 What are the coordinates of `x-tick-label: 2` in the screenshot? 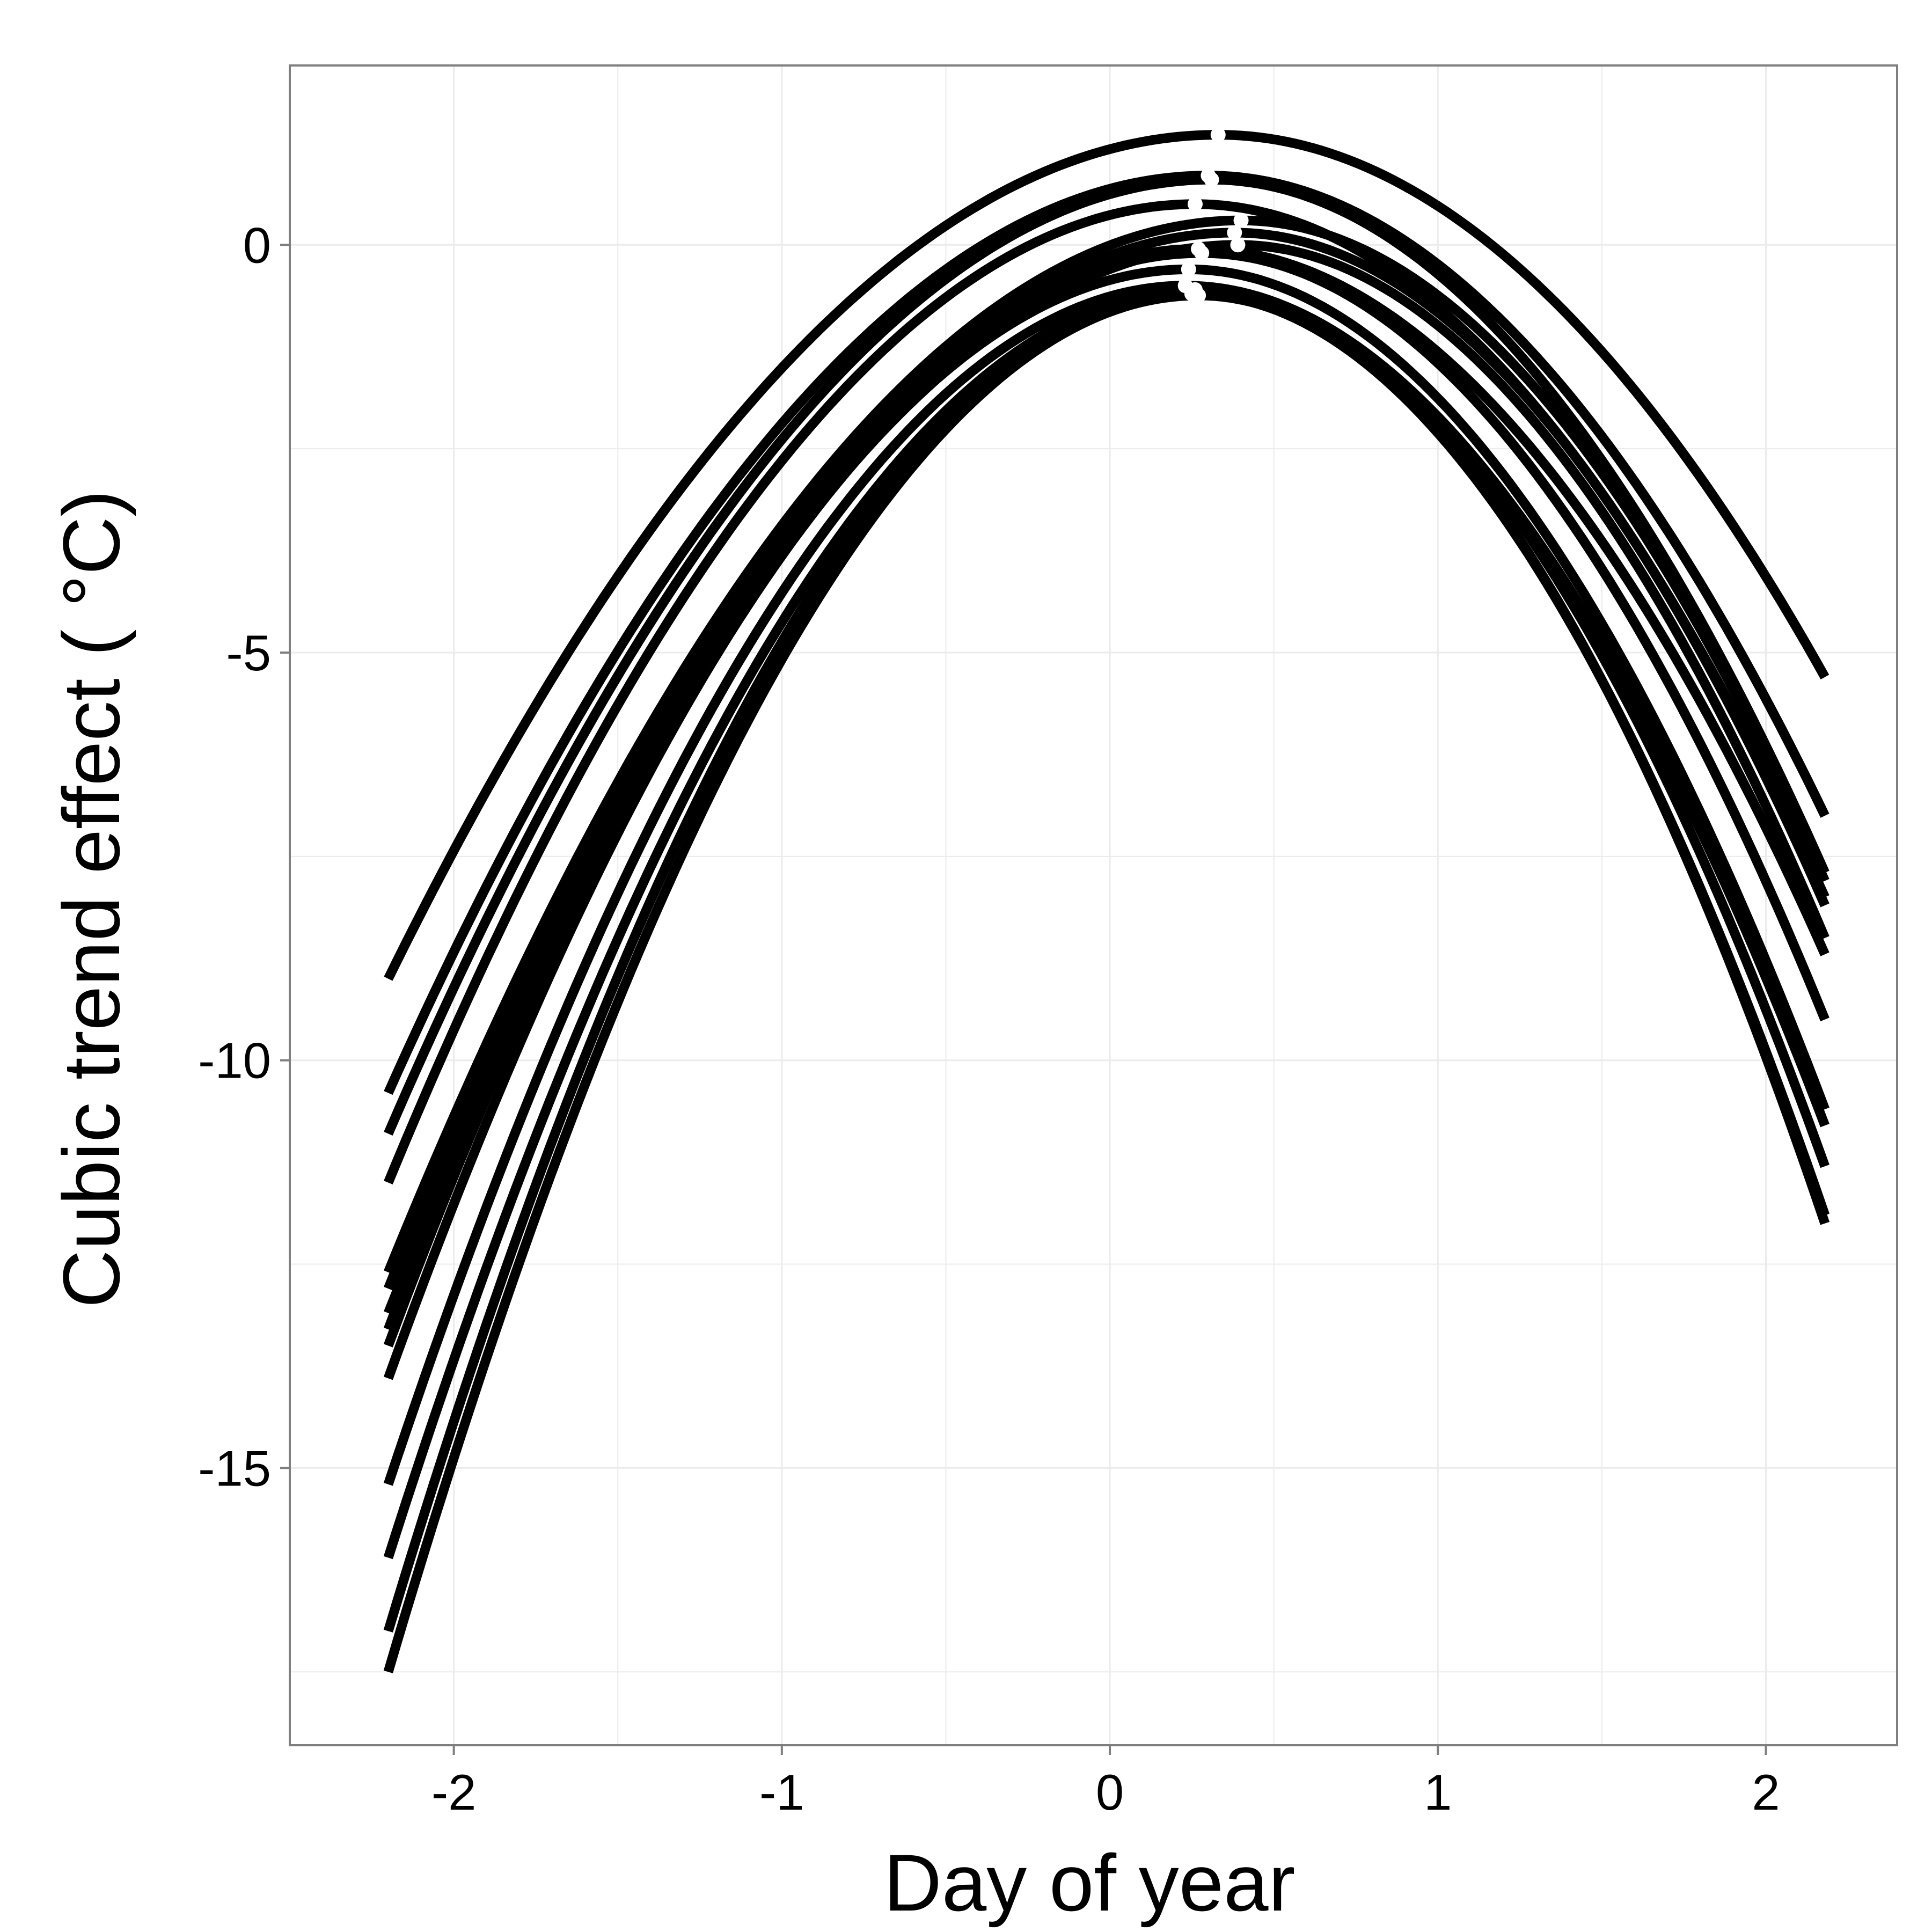 It's located at (1766, 1792).